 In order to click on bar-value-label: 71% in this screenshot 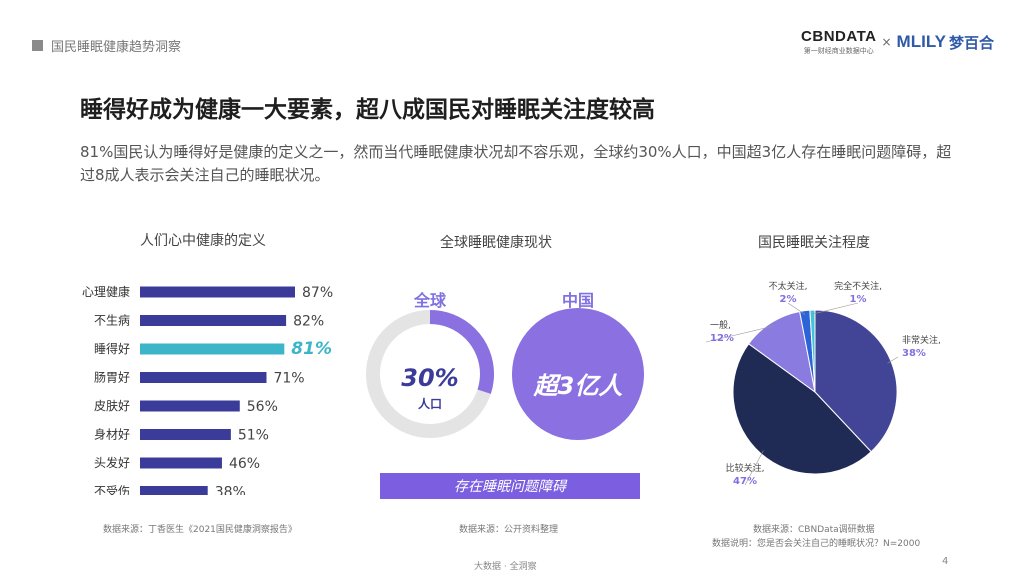, I will do `click(288, 379)`.